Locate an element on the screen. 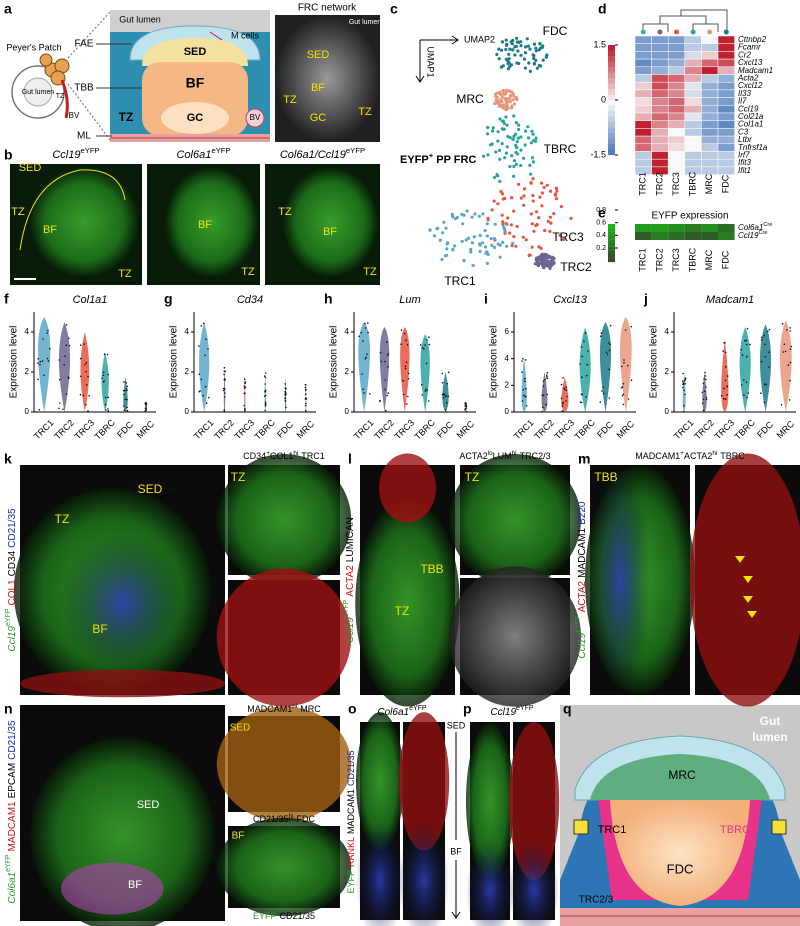 The image size is (800, 926). panel-letter: d is located at coordinates (602, 9).